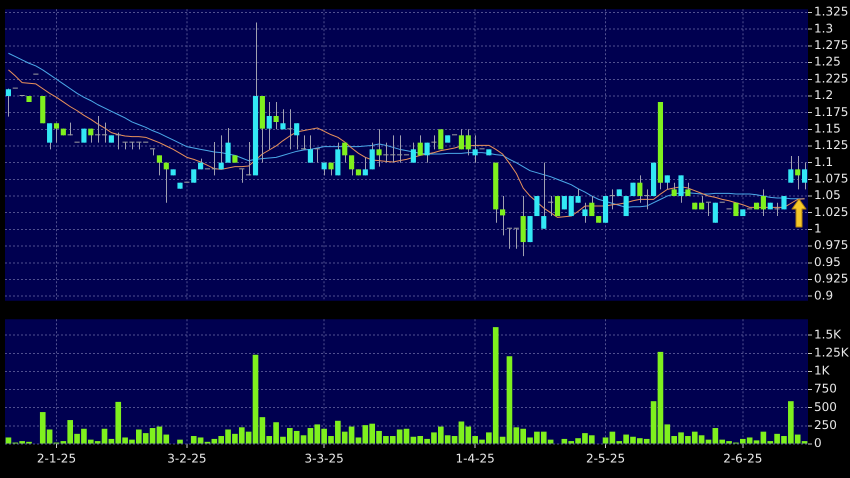 The image size is (850, 478). What do you see at coordinates (827, 128) in the screenshot?
I see `y-tick-label: 1.15` at bounding box center [827, 128].